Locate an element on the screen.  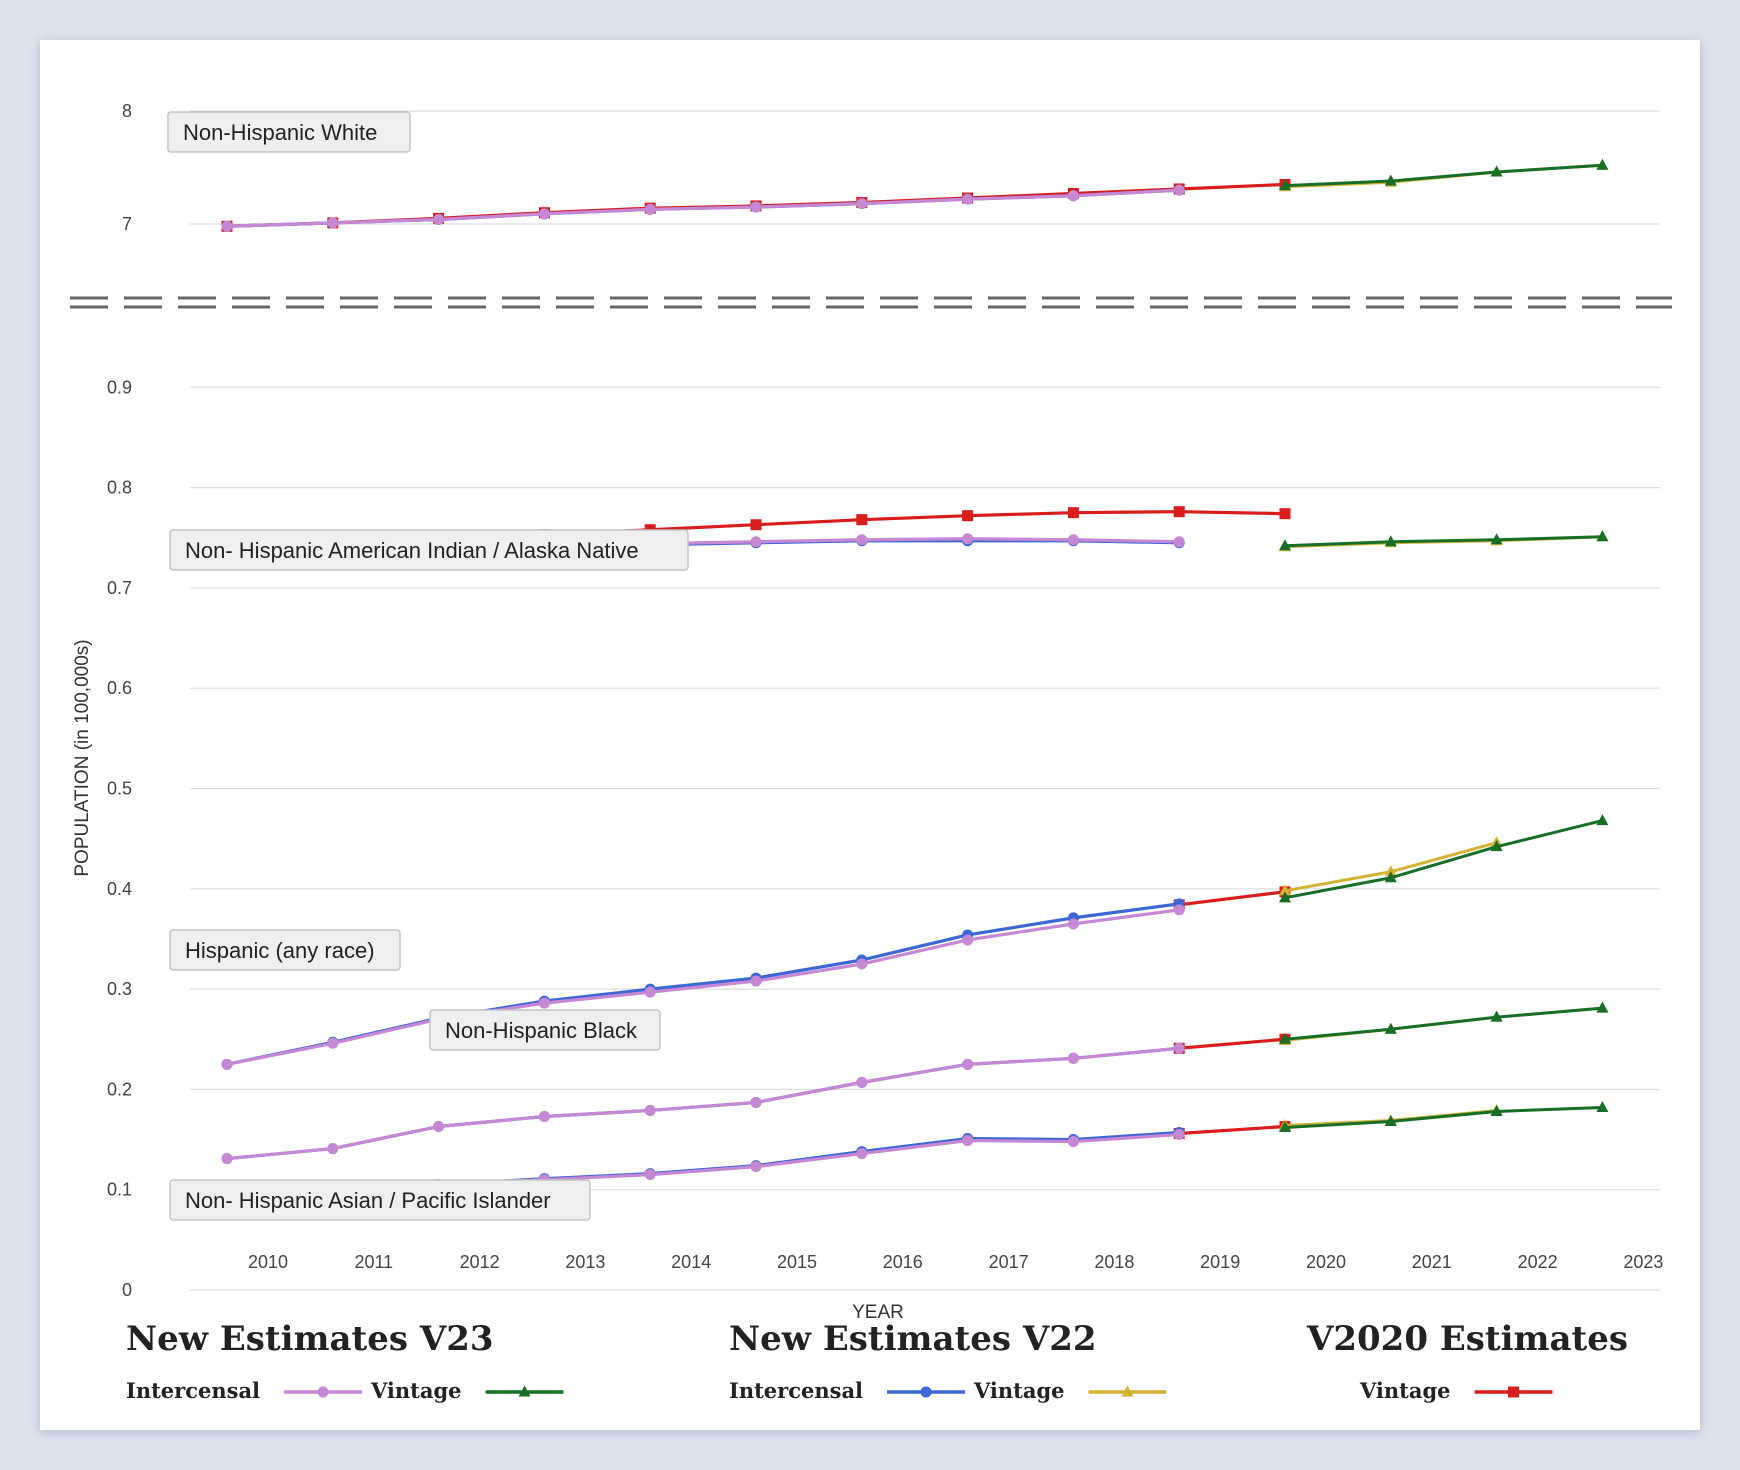
axis-break-marker is located at coordinates (871, 302).